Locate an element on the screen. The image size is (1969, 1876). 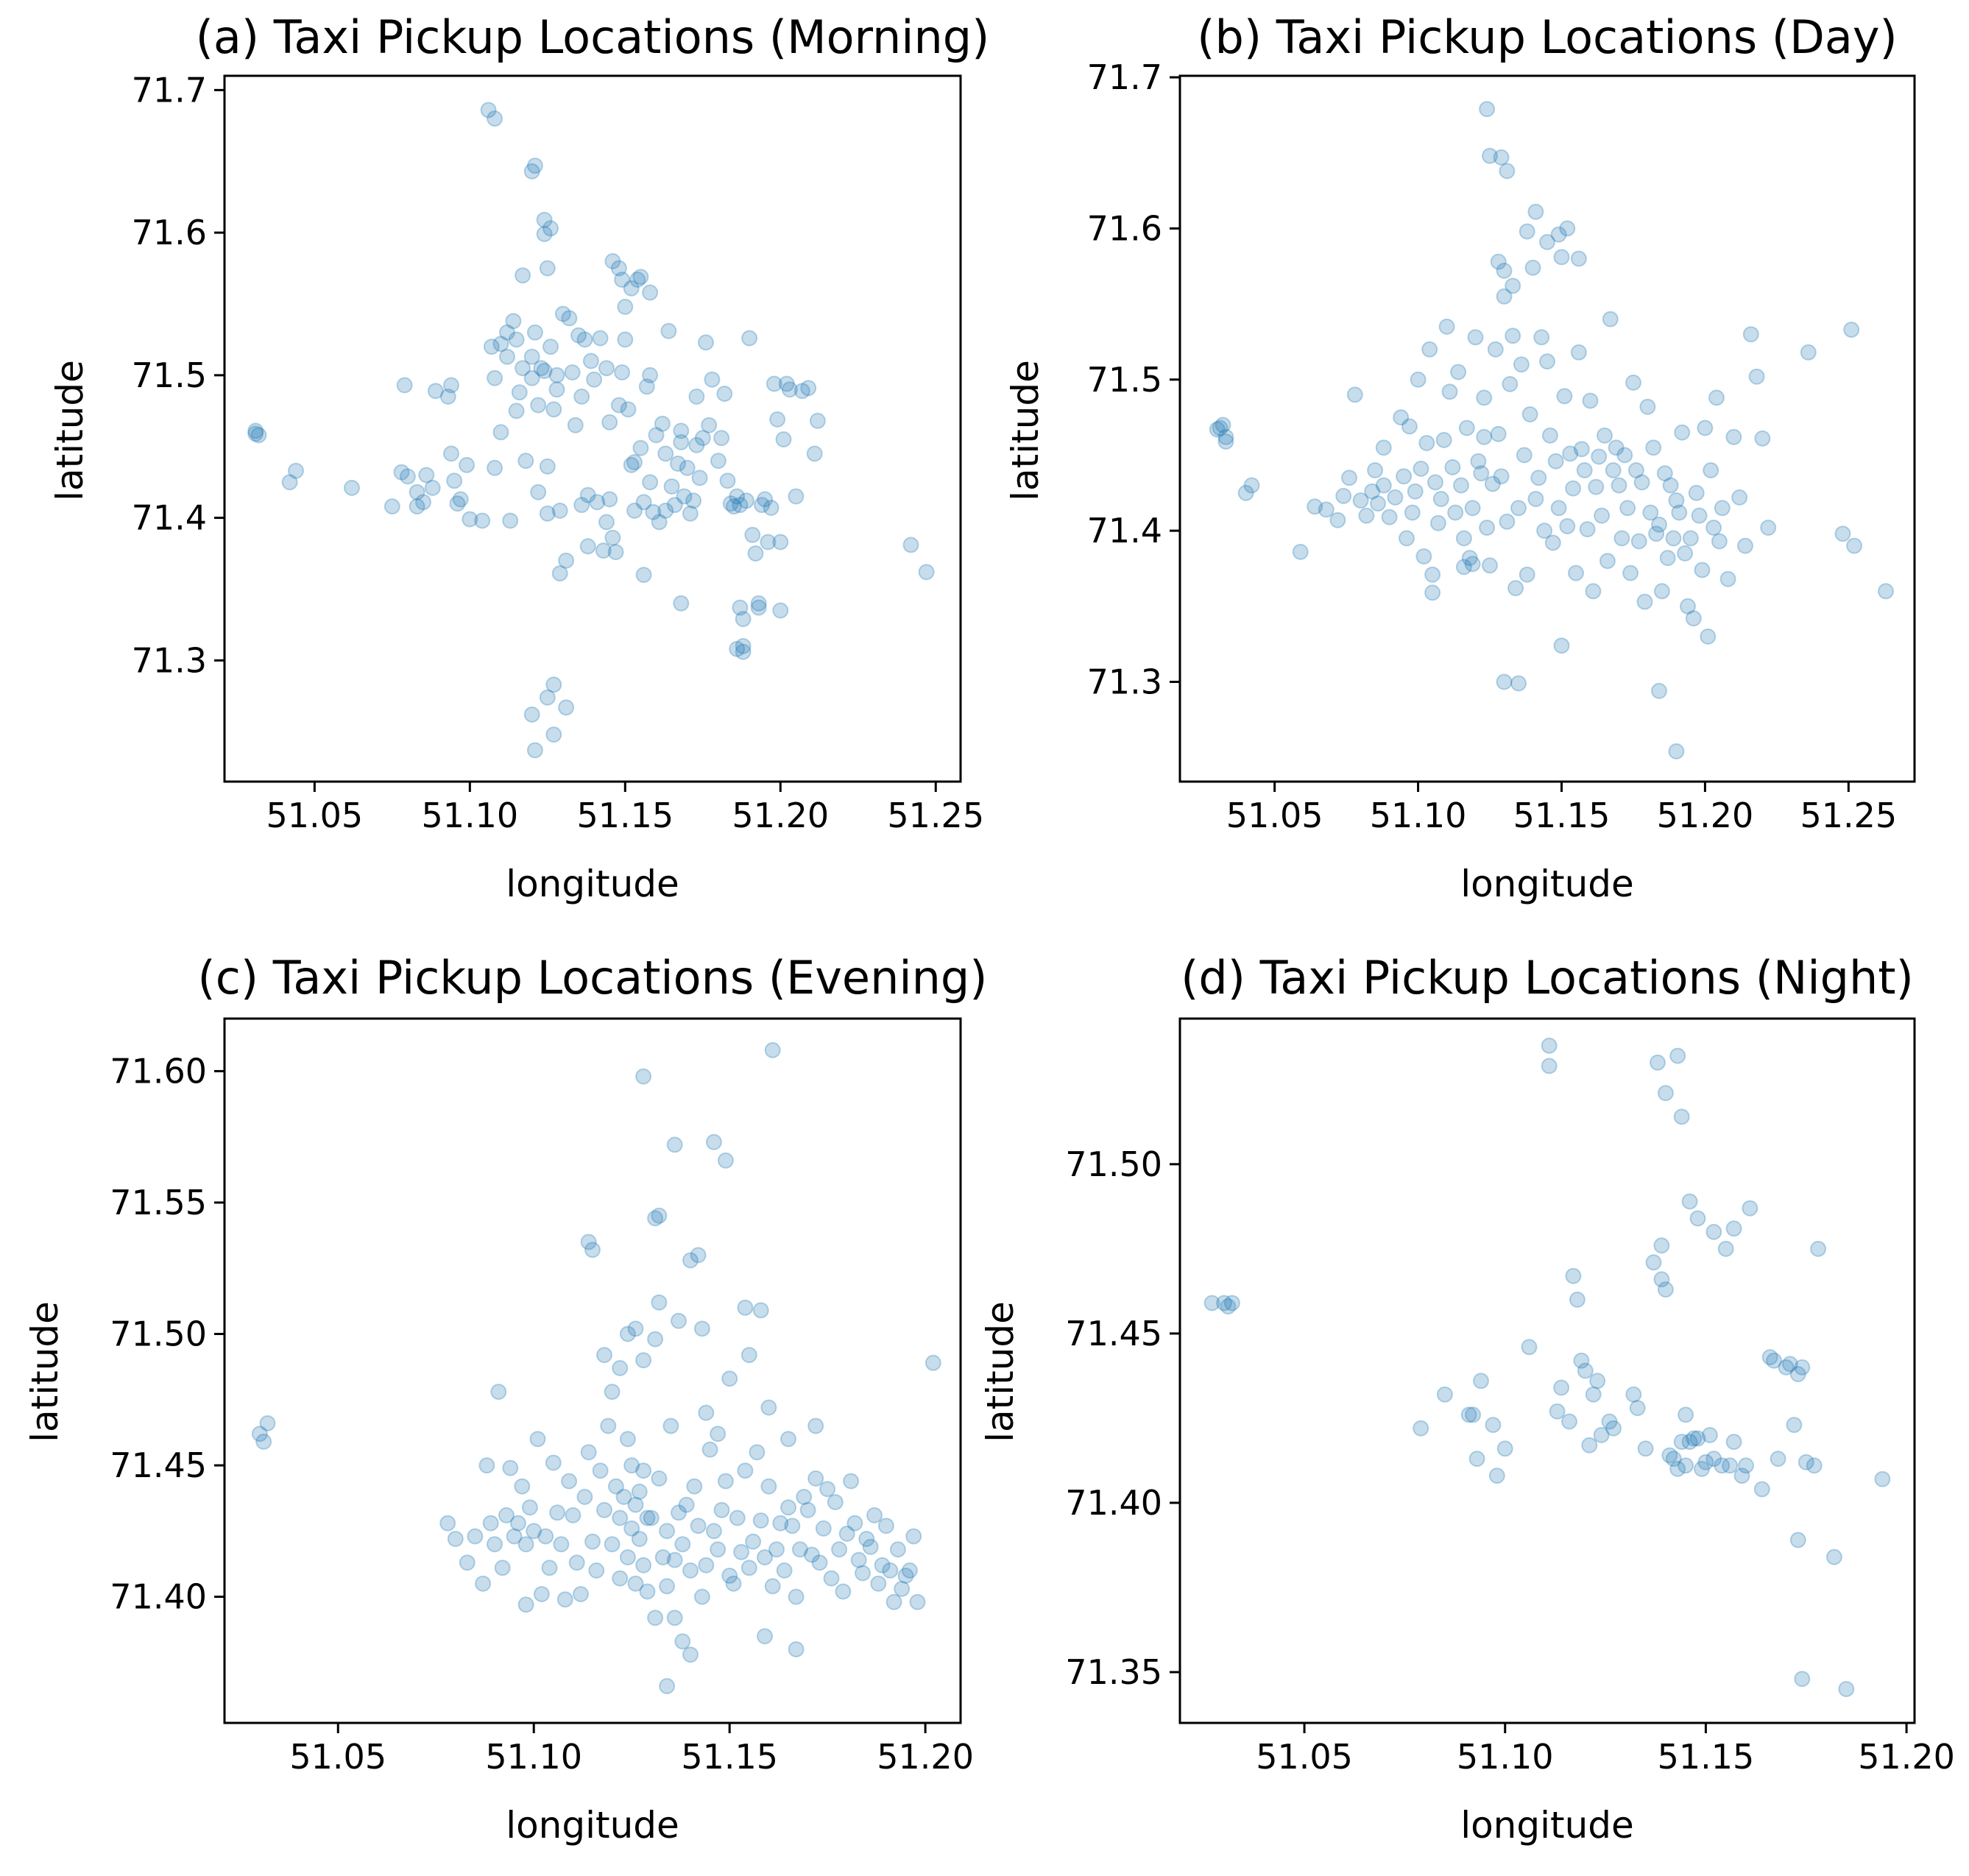
panel-title: (d) Taxi Pickup Locations (Night) is located at coordinates (1548, 978).